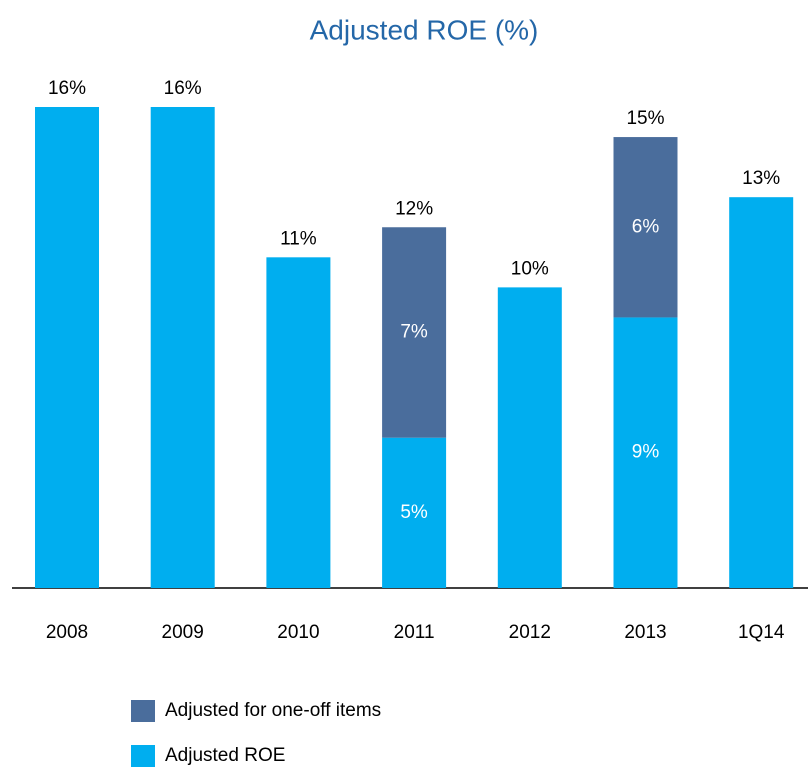  I want to click on x-tick-label: 2010, so click(298, 632).